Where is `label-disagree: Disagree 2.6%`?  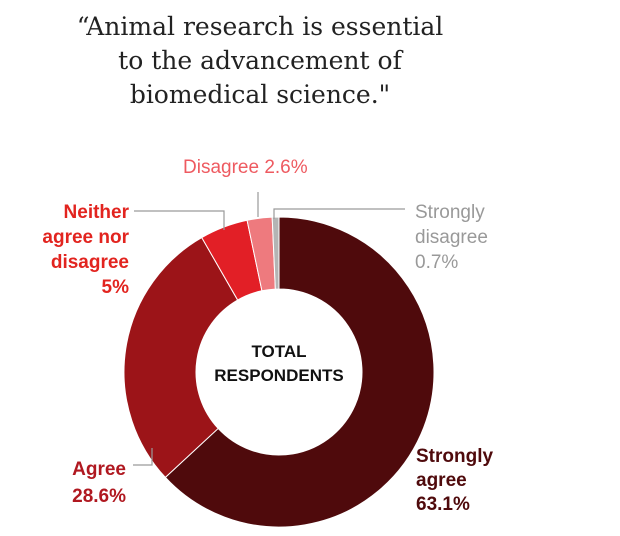
label-disagree: Disagree 2.6% is located at coordinates (245, 167).